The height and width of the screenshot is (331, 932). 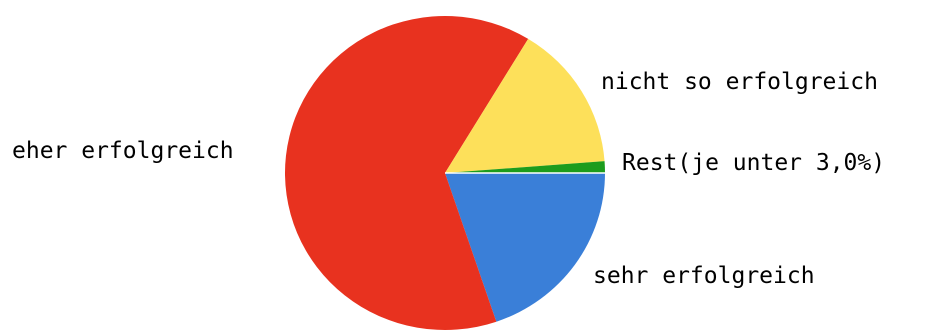 What do you see at coordinates (704, 276) in the screenshot?
I see `slice-label-sehr-erfolgreich: sehr erfolgreich` at bounding box center [704, 276].